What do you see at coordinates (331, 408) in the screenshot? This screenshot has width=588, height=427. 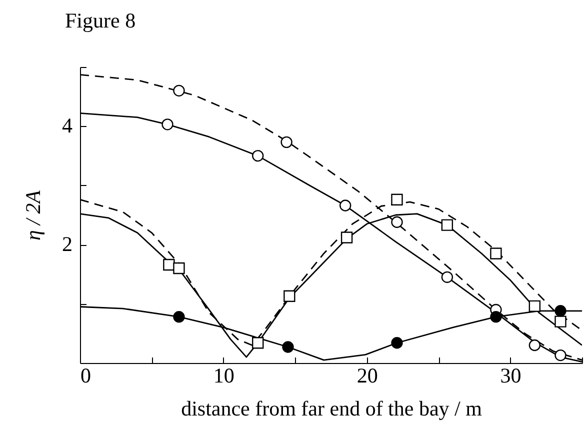 I see `x-axis-title: distance from far end of the bay / m` at bounding box center [331, 408].